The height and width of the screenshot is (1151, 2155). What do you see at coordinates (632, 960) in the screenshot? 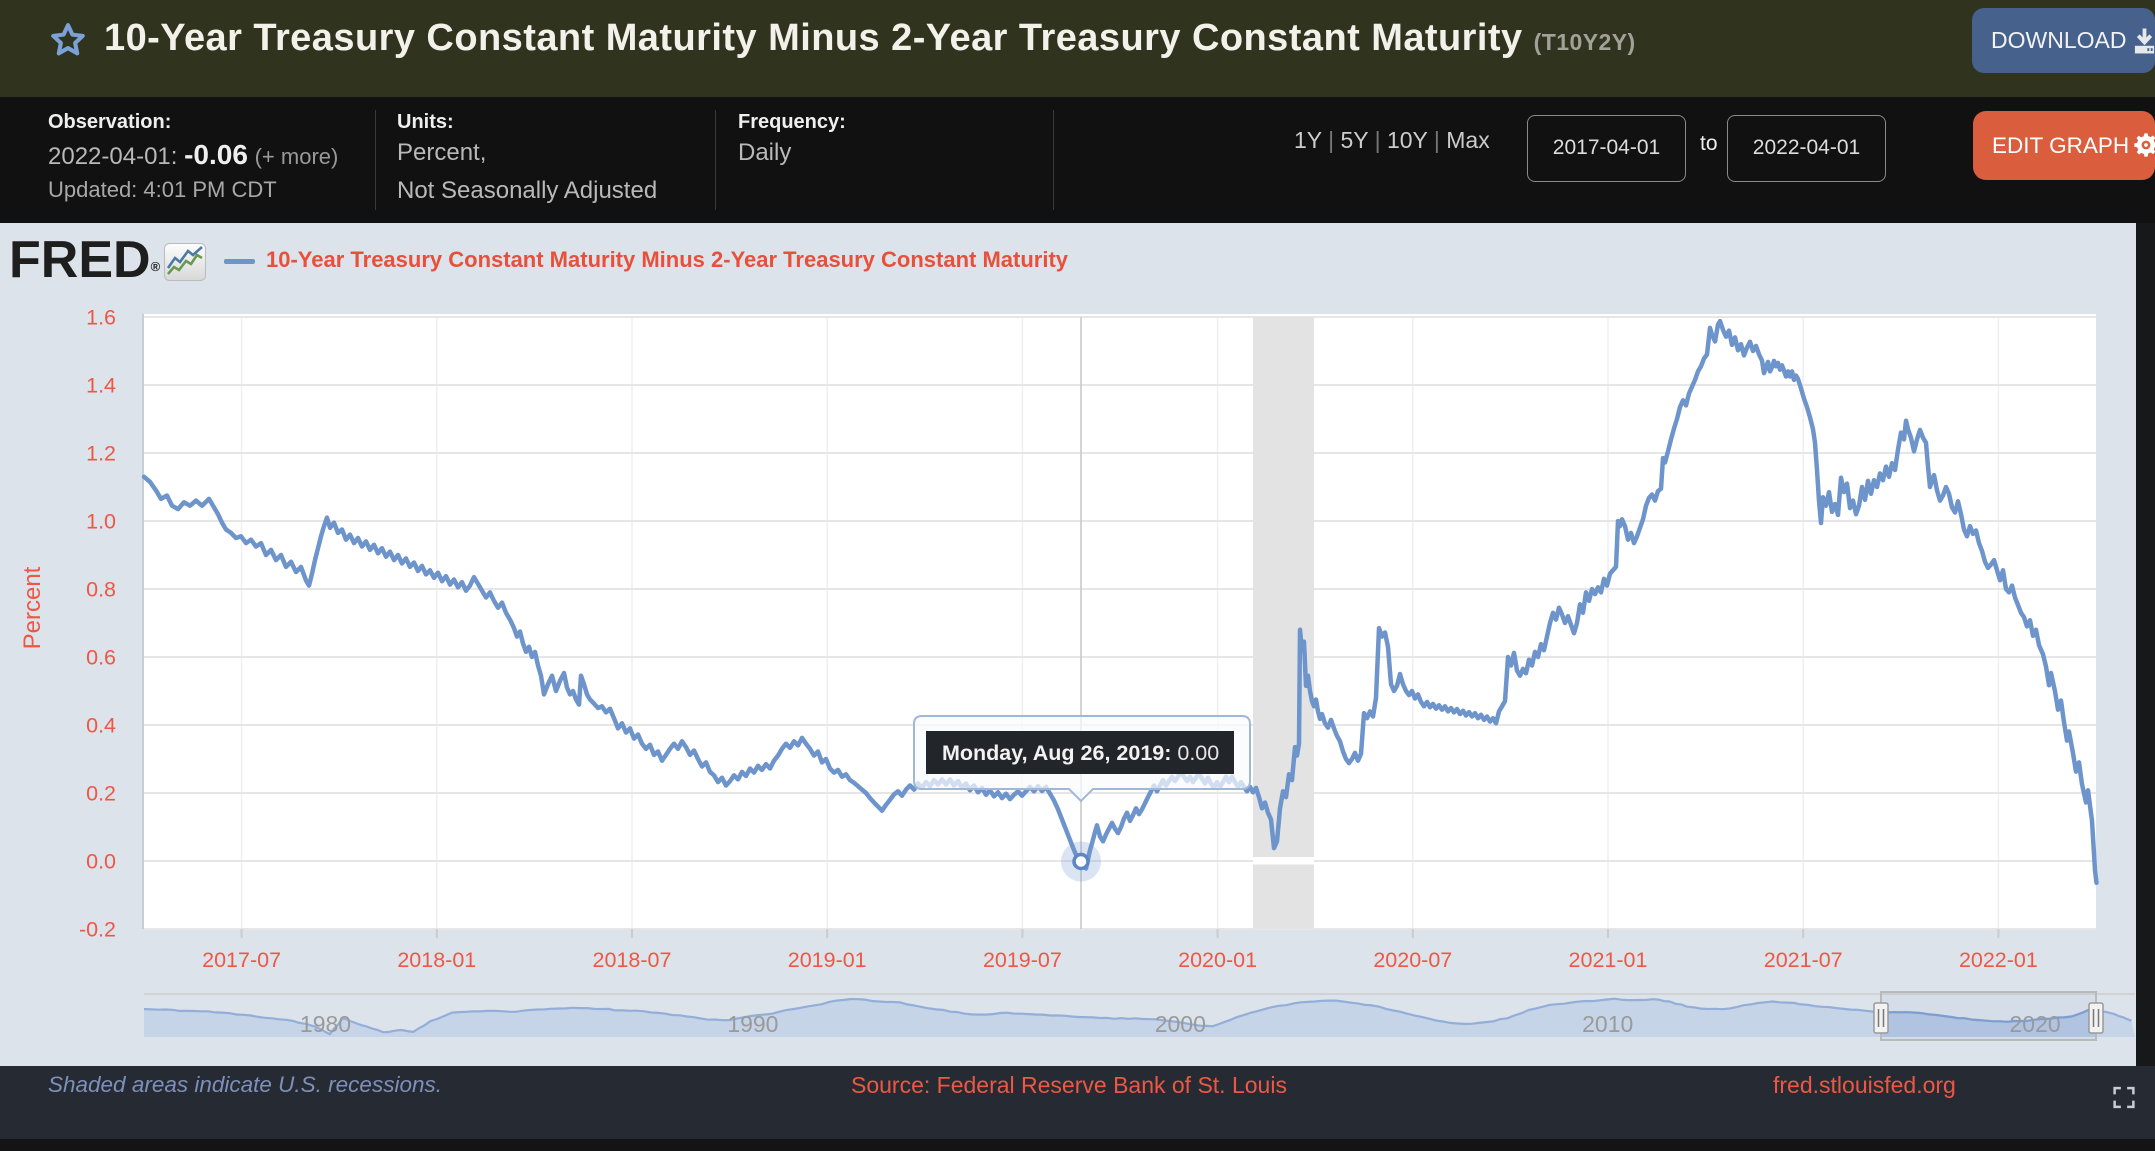
I see `svg-text: 2018-07` at bounding box center [632, 960].